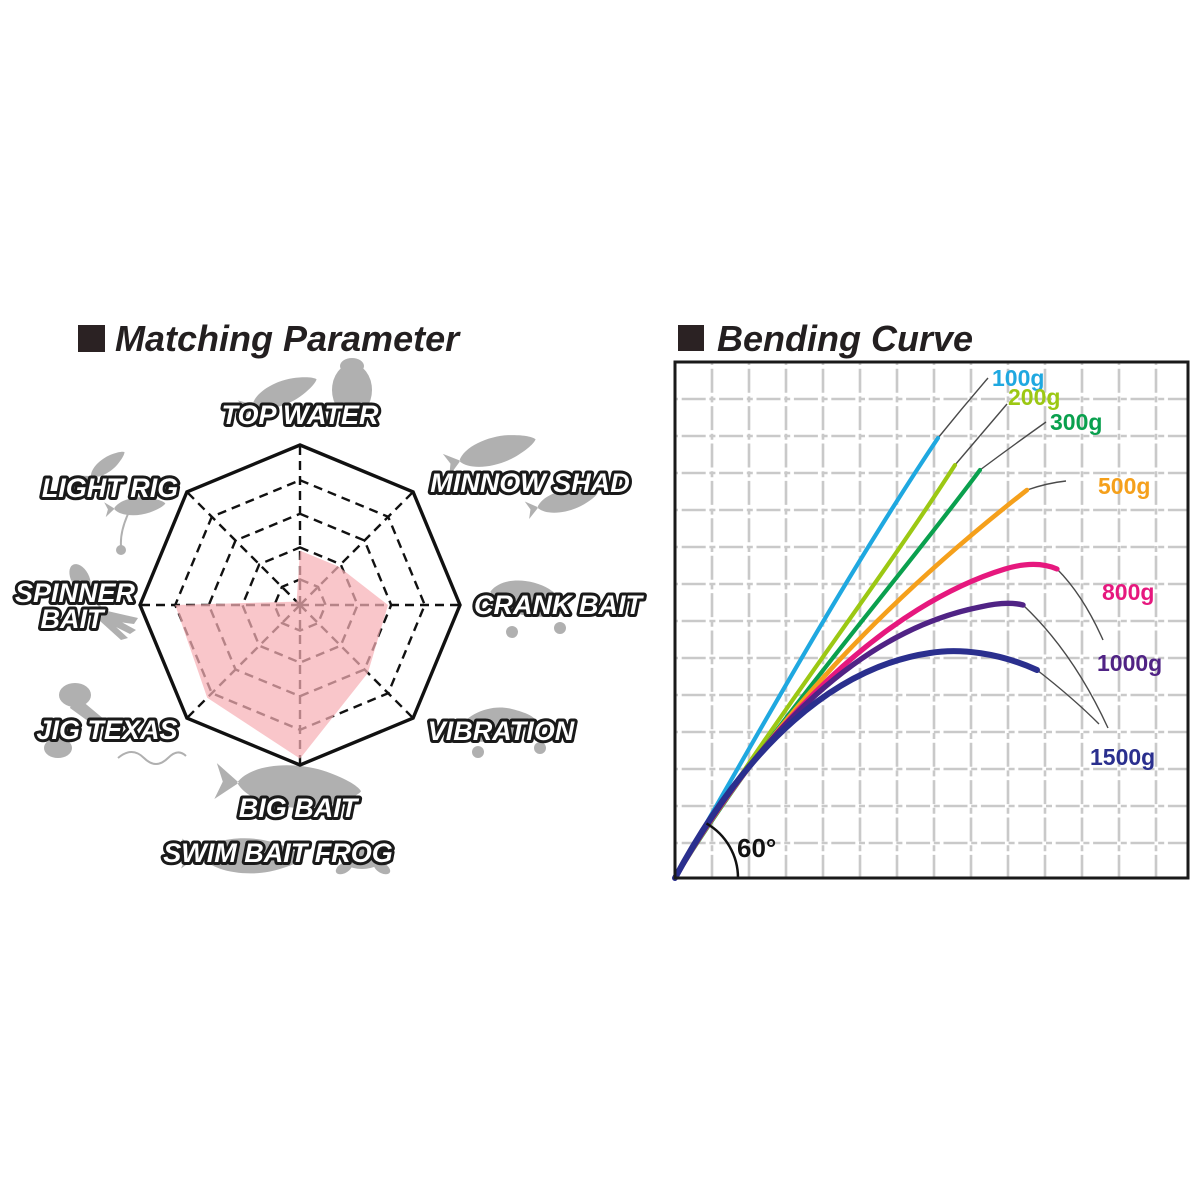 The height and width of the screenshot is (1200, 1200). Describe the element at coordinates (722, 850) in the screenshot. I see `angle-arc-icon` at that location.